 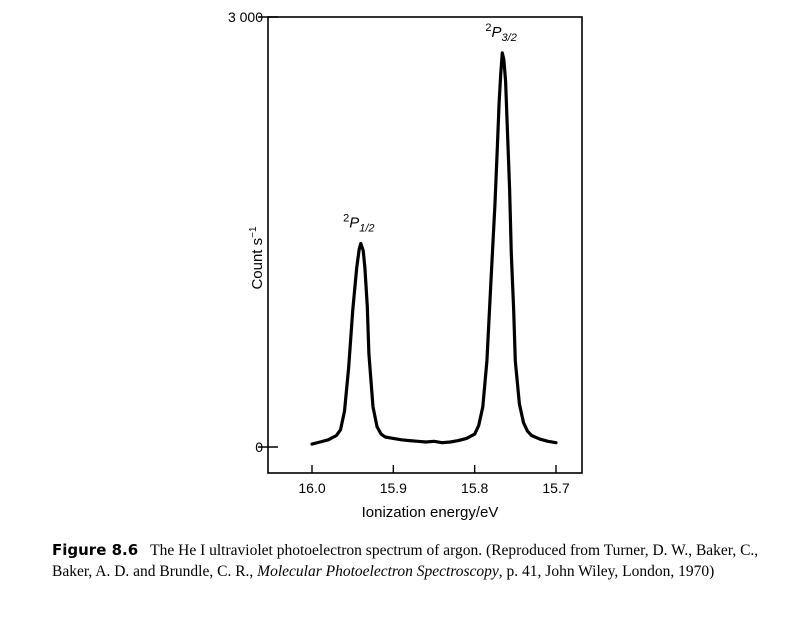 What do you see at coordinates (430, 512) in the screenshot?
I see `x-axis-title: Ionization energy/eV` at bounding box center [430, 512].